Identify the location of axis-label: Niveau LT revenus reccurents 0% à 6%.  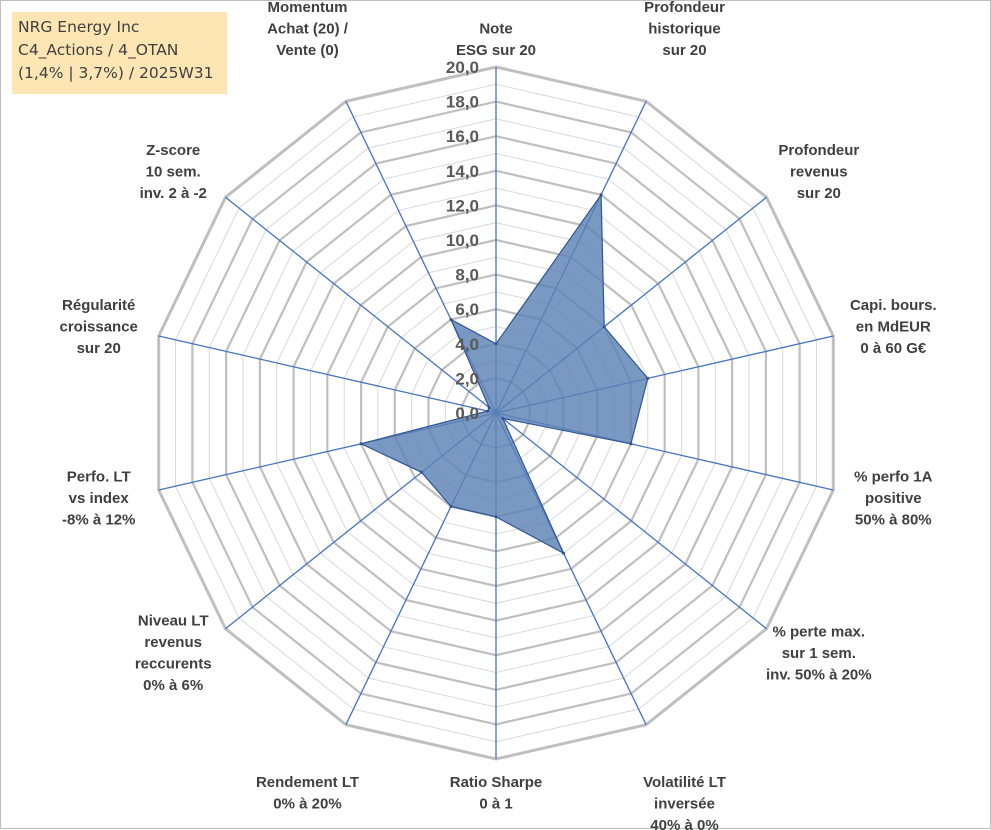
(173, 654).